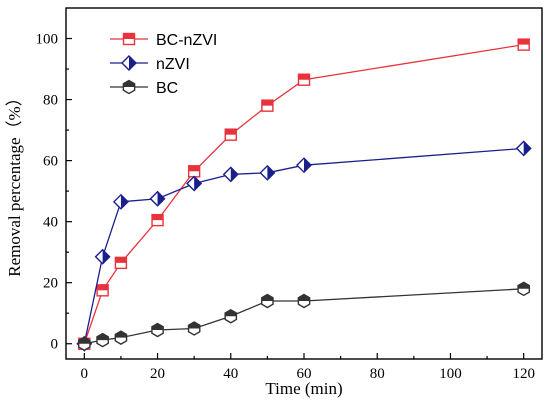  I want to click on x-tick-label: 120, so click(523, 374).